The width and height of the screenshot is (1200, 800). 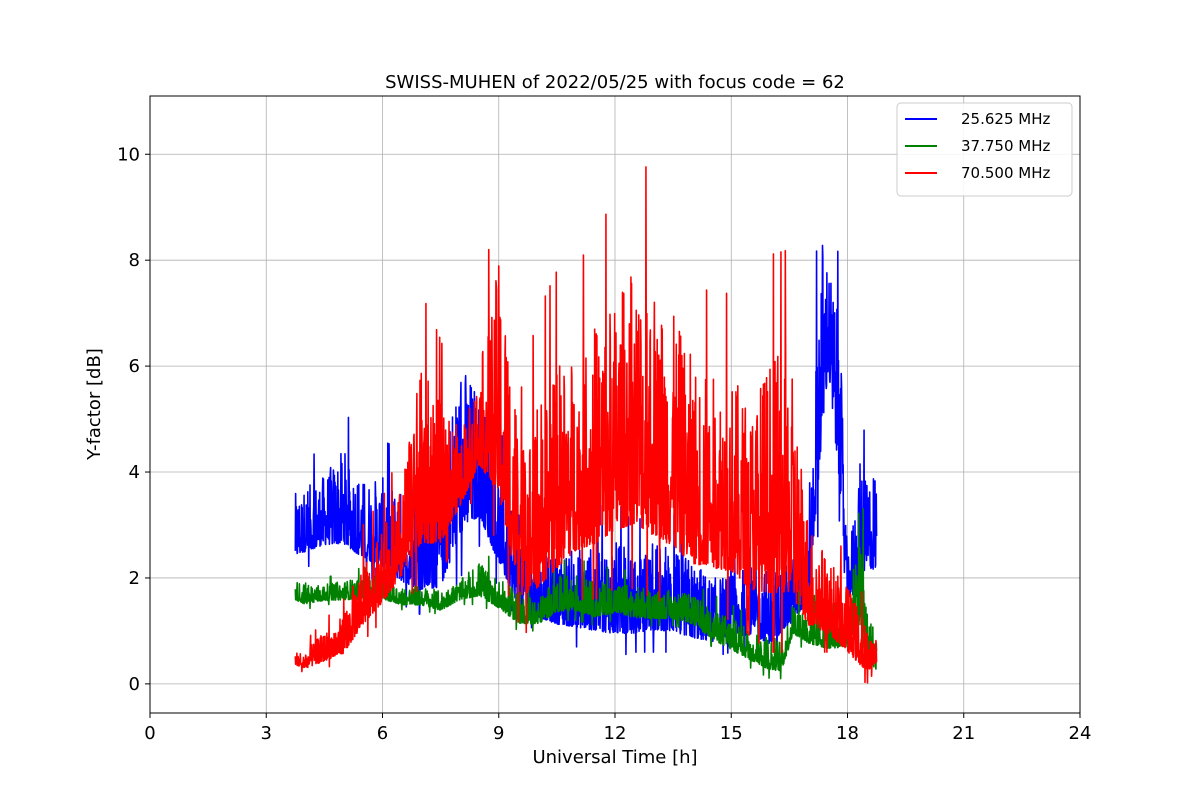 I want to click on y-tick-label: 4, so click(x=134, y=472).